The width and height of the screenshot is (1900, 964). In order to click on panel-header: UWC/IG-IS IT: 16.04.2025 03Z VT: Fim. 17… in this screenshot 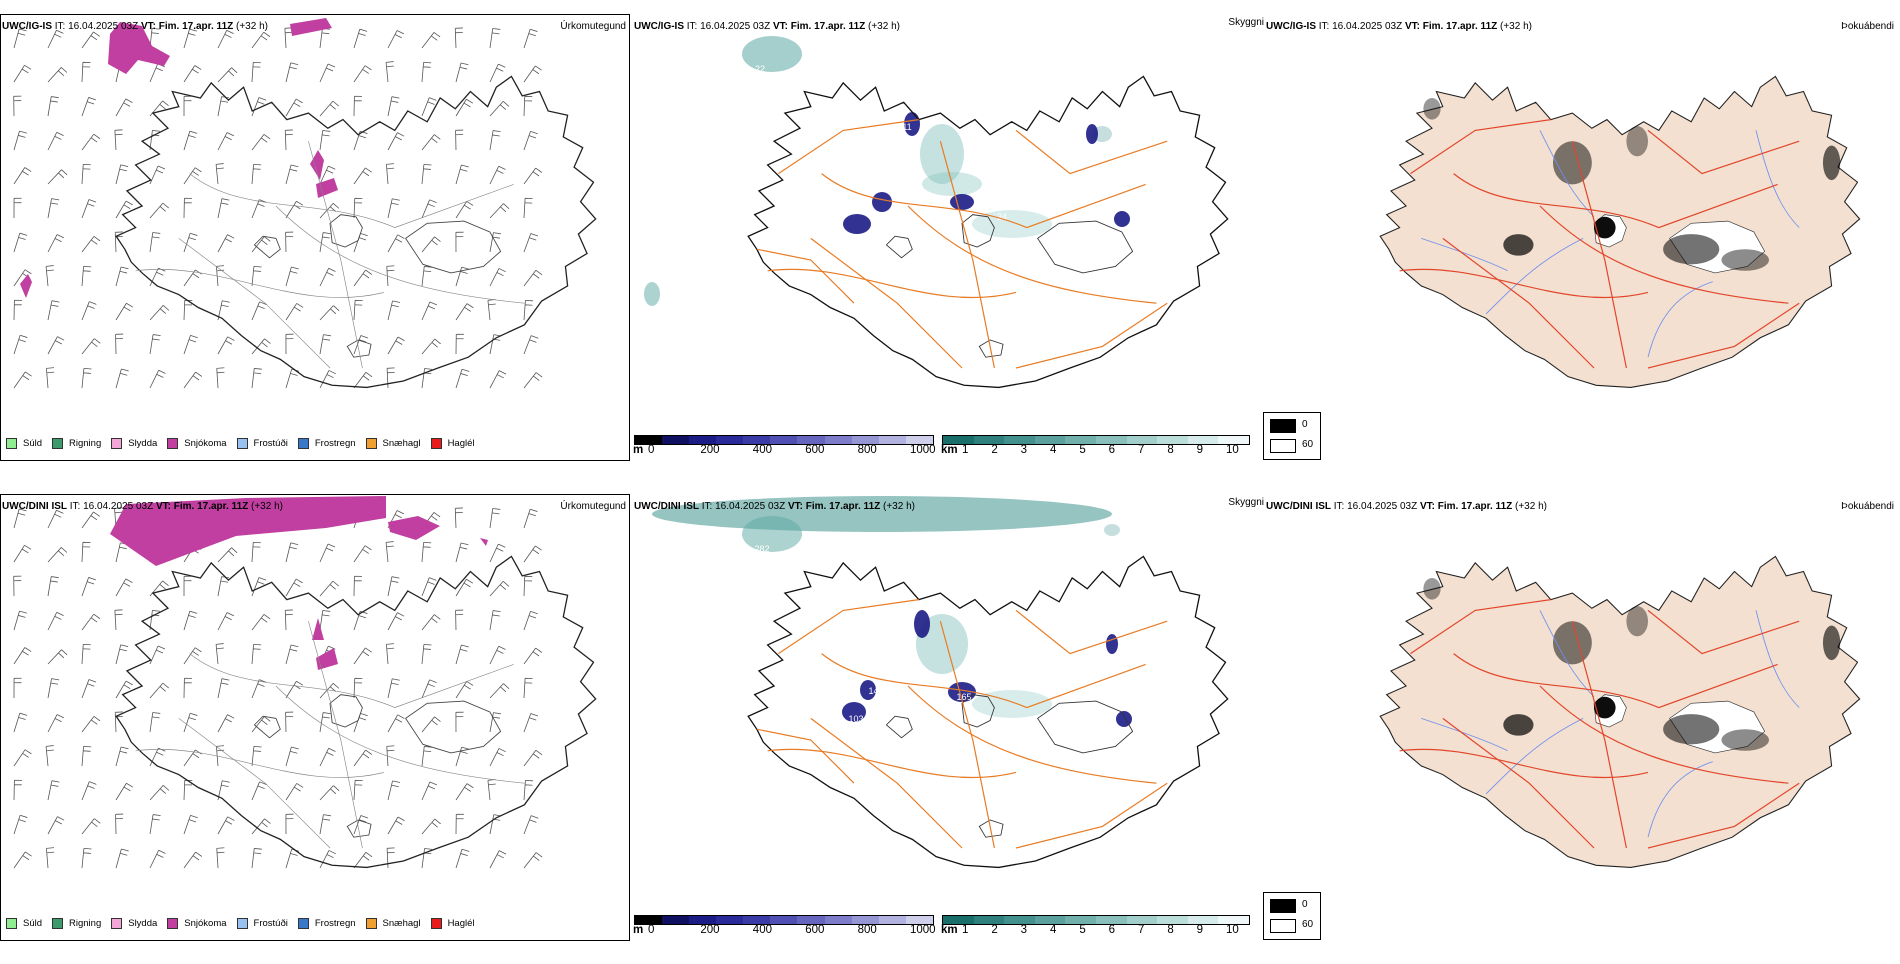, I will do `click(1399, 26)`.